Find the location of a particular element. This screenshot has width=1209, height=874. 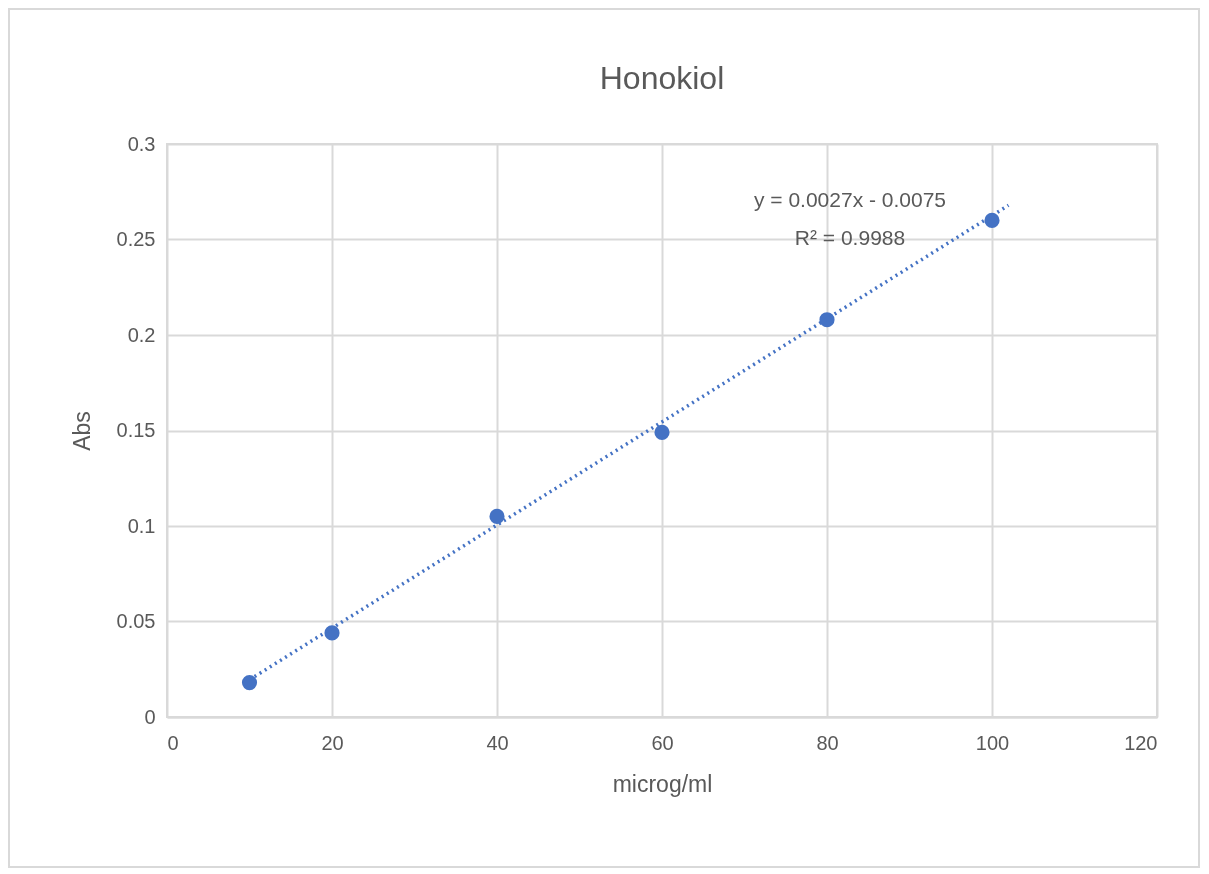

y-tick-label: 0.2 is located at coordinates (141, 334).